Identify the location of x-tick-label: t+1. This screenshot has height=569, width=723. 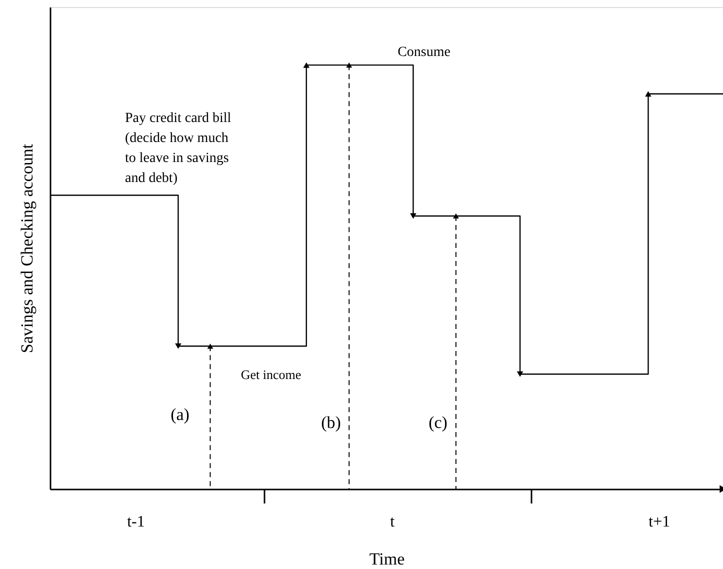
(659, 522).